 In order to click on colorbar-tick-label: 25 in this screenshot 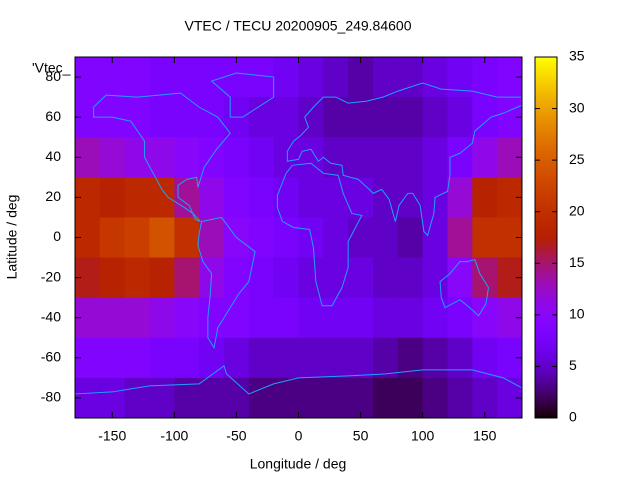, I will do `click(577, 159)`.